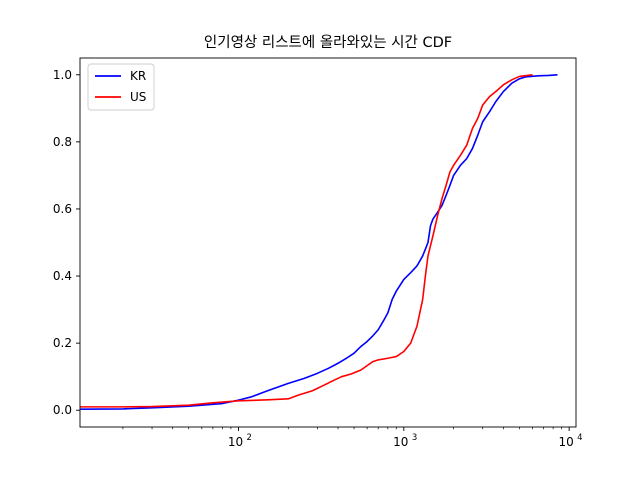 Image resolution: width=640 pixels, height=480 pixels. I want to click on y-tick-label: 0.8, so click(62, 142).